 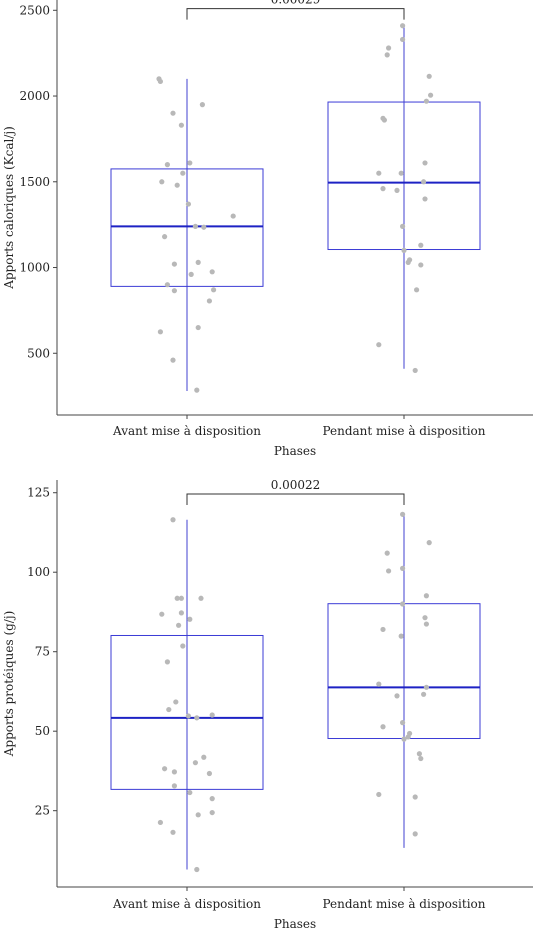 I want to click on y-tick-label: 50, so click(x=42, y=731).